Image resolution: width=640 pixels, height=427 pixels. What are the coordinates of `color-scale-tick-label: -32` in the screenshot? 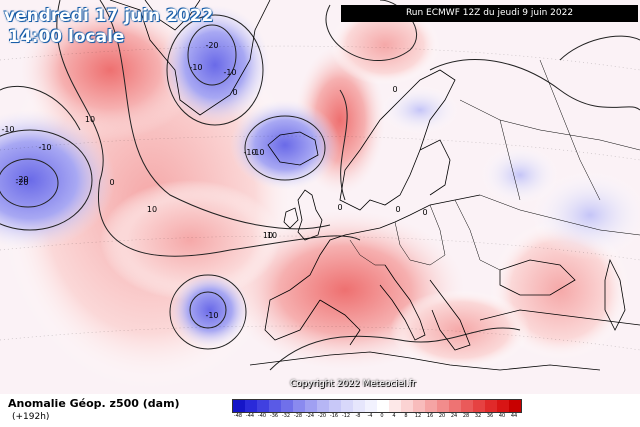 It's located at (286, 416).